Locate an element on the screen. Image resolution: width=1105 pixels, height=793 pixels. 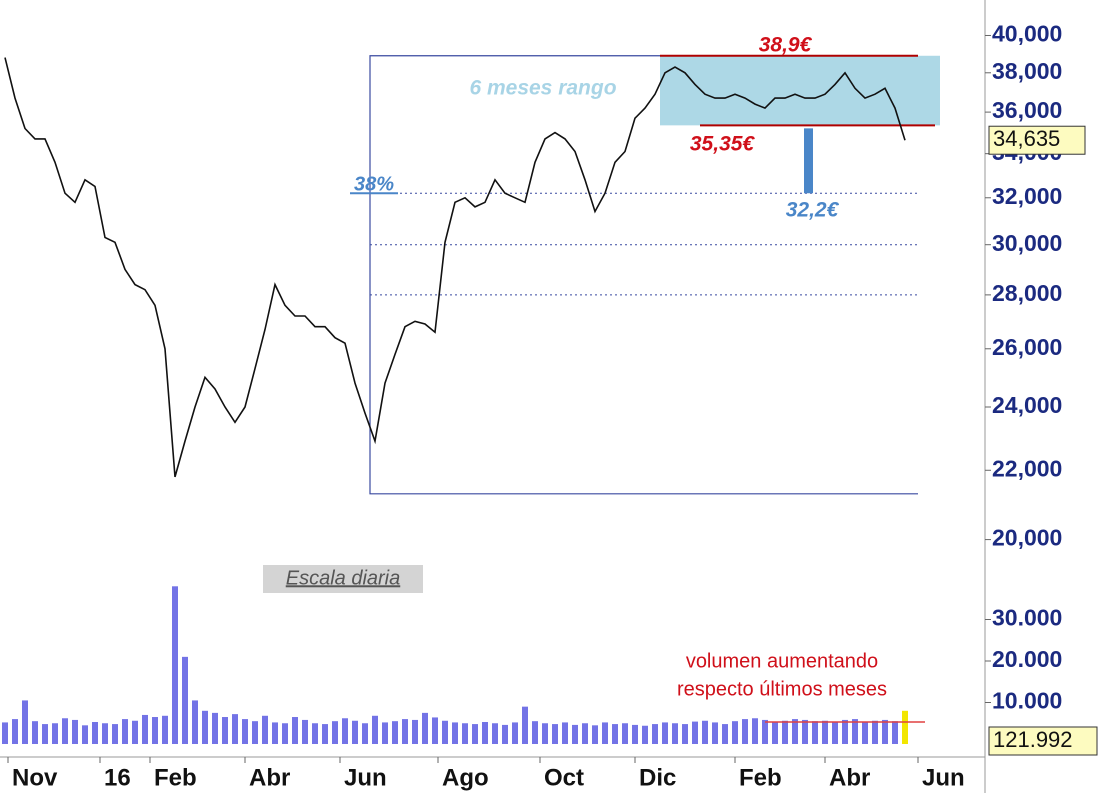
x-tick-label: Jun is located at coordinates (943, 777).